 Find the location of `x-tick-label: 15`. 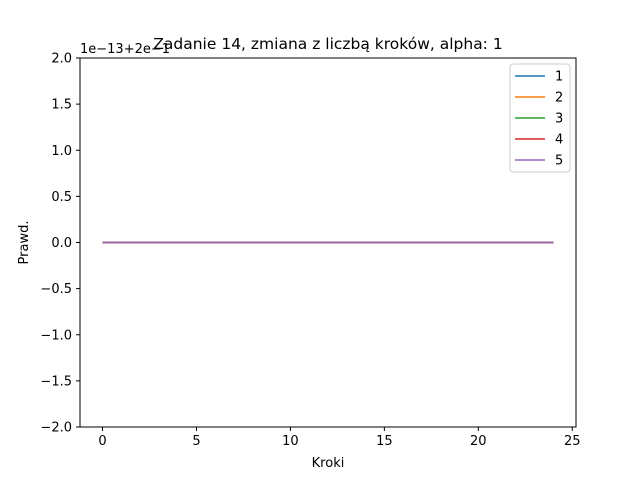

x-tick-label: 15 is located at coordinates (384, 441).